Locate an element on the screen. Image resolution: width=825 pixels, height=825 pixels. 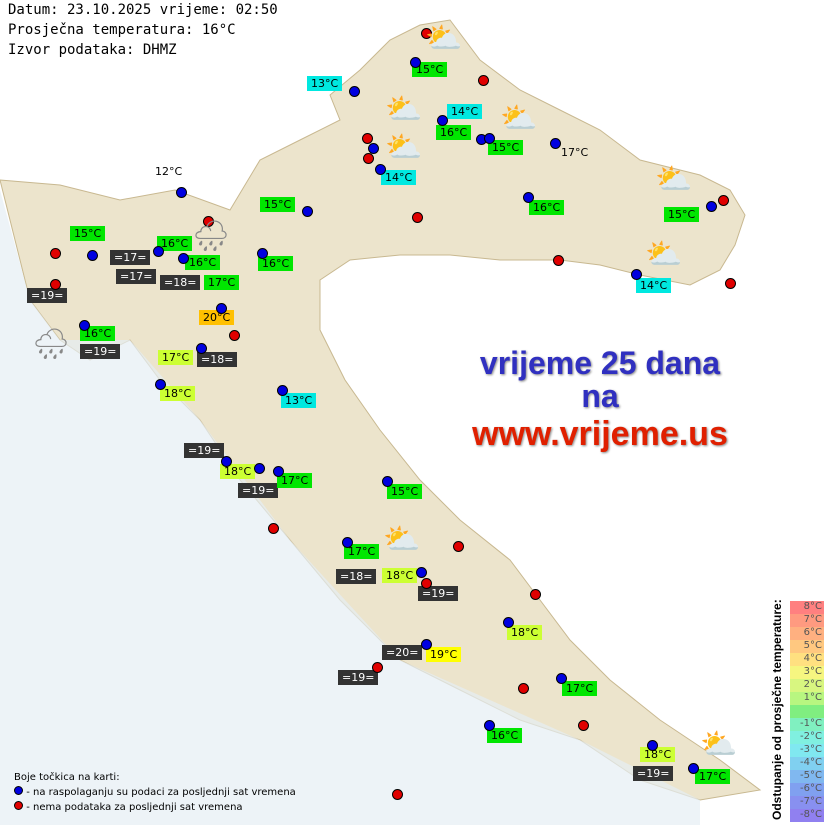
promo-link: www.vrijeme.us is located at coordinates (600, 434).